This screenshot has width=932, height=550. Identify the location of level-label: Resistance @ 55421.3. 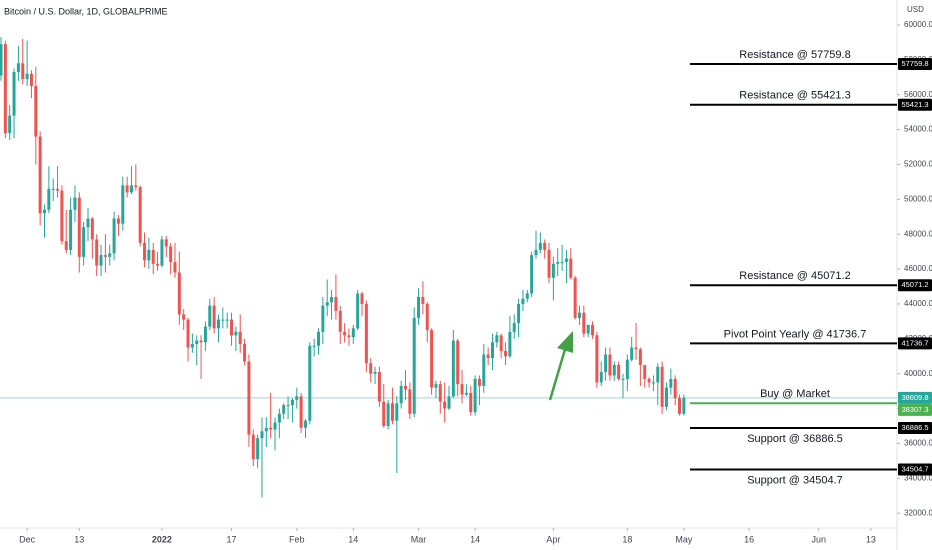
(794, 96).